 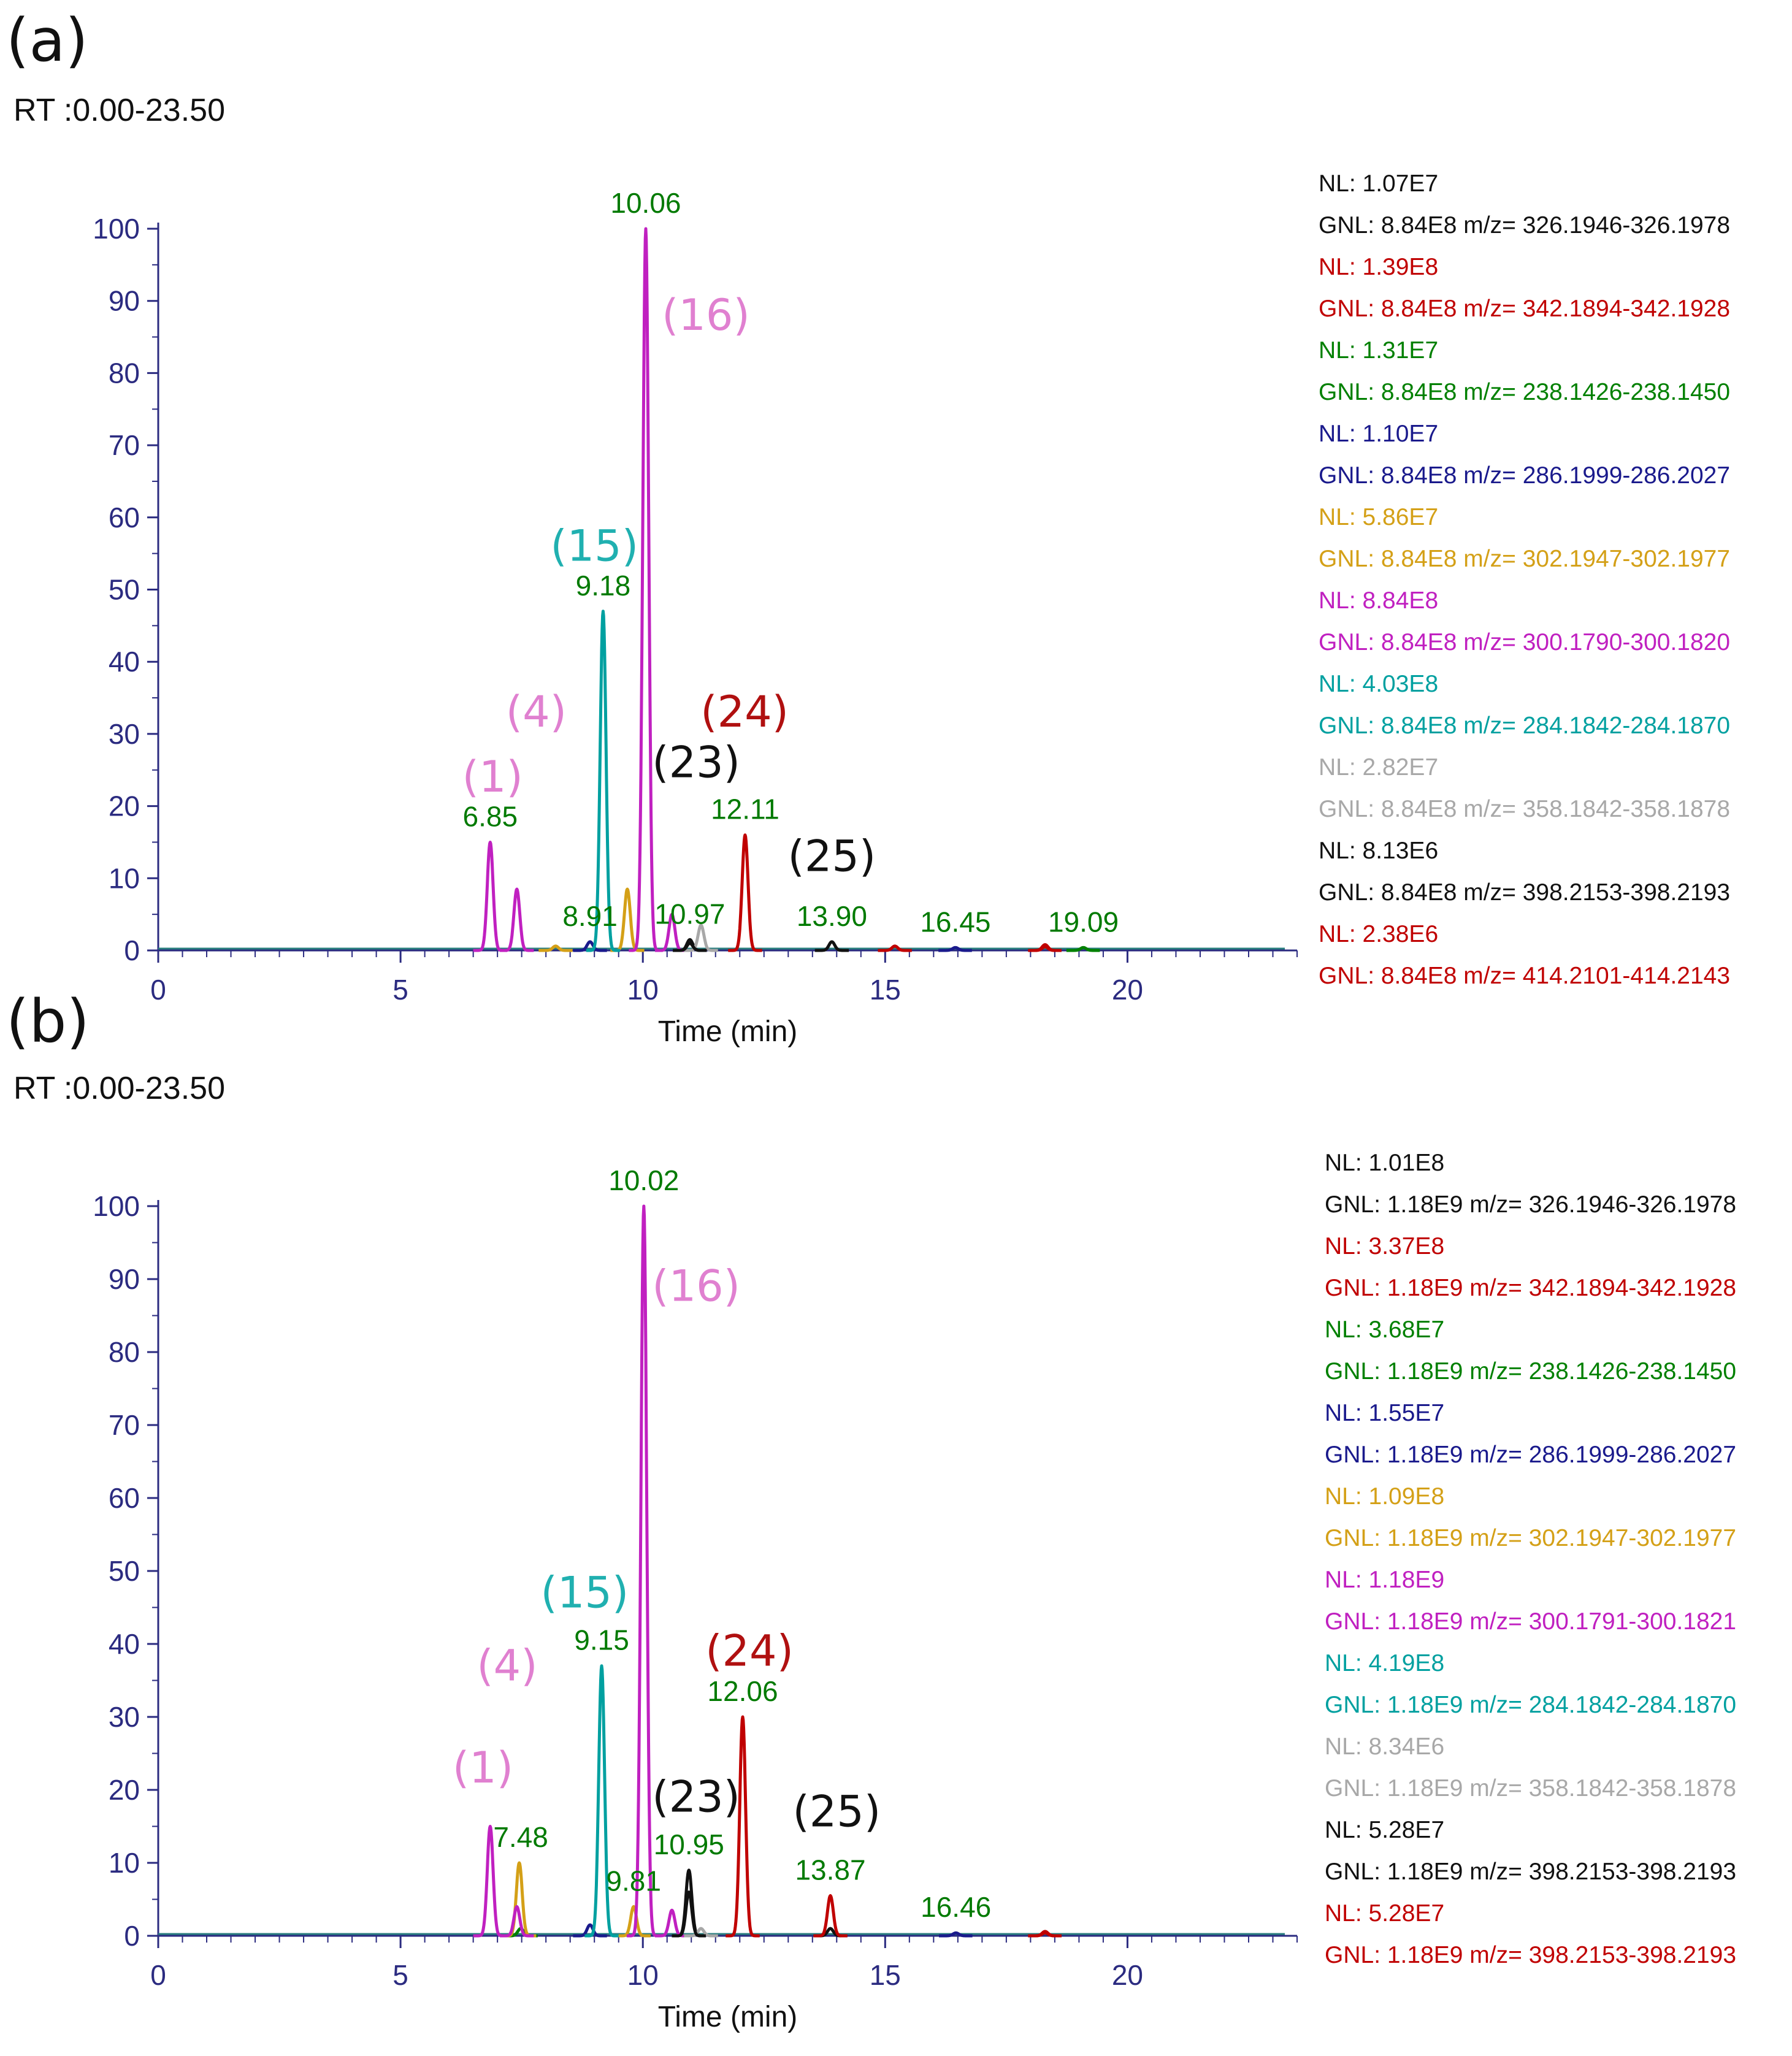 What do you see at coordinates (1385, 1746) in the screenshot?
I see `legend-nl-entry: NL: 8.34E6` at bounding box center [1385, 1746].